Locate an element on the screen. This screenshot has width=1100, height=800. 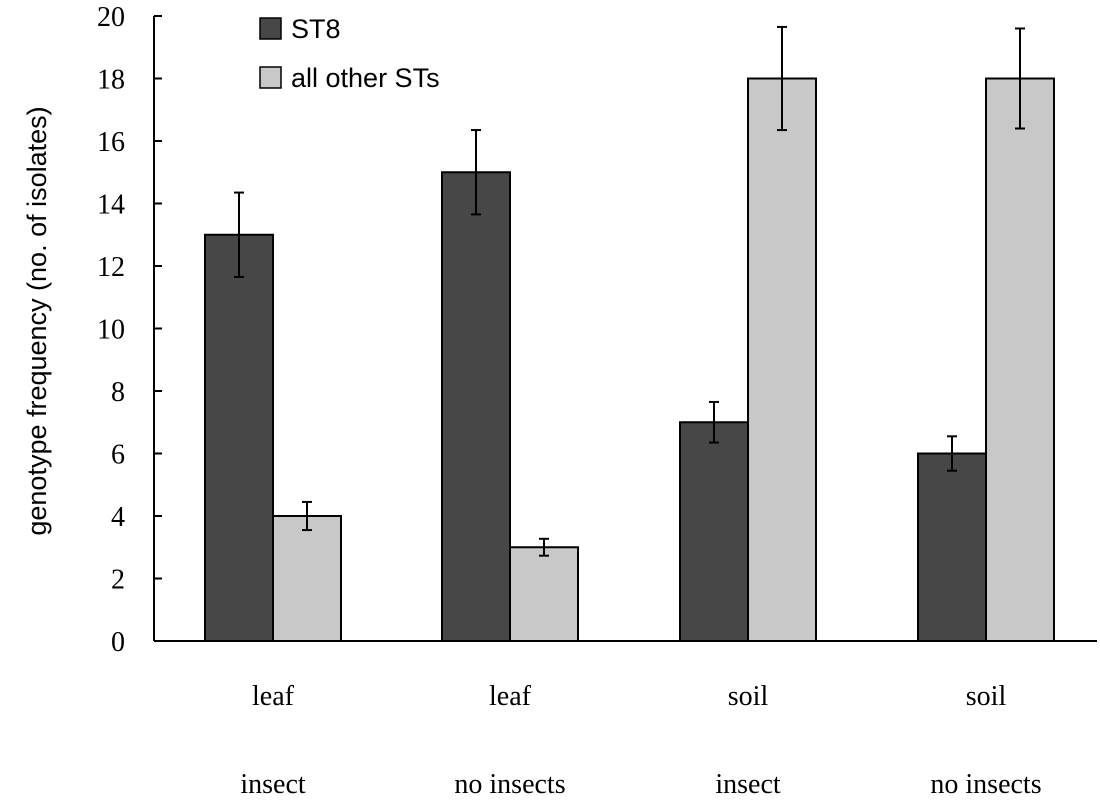
y-tick-label: 10 is located at coordinates (111, 330).